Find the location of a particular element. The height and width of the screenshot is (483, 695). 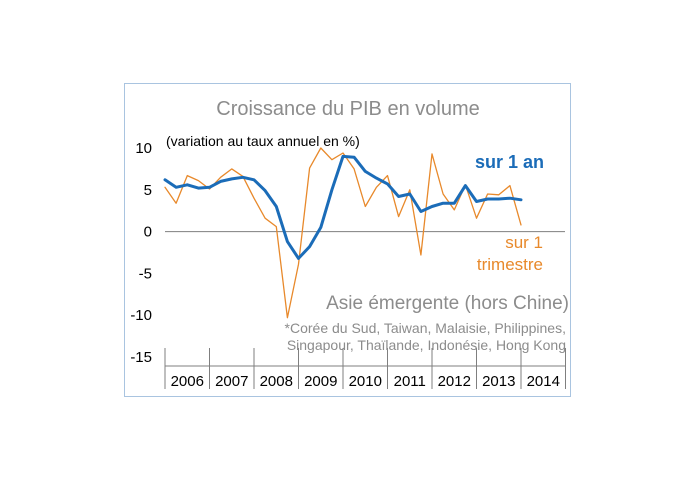

chart-subtitle: (variation au taux annuel en %) is located at coordinates (263, 141).